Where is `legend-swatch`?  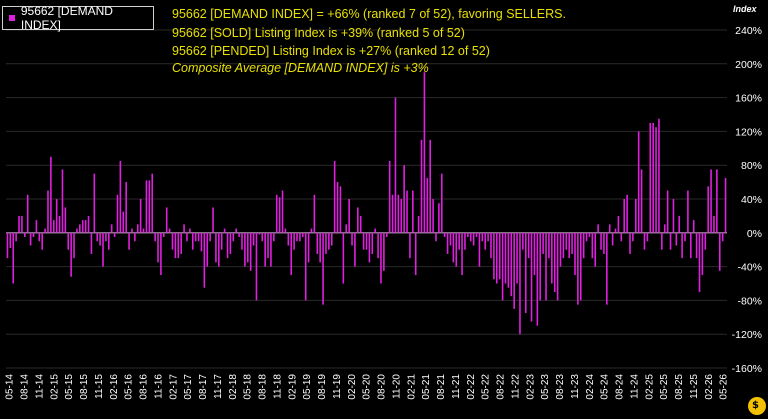 legend-swatch is located at coordinates (12, 18).